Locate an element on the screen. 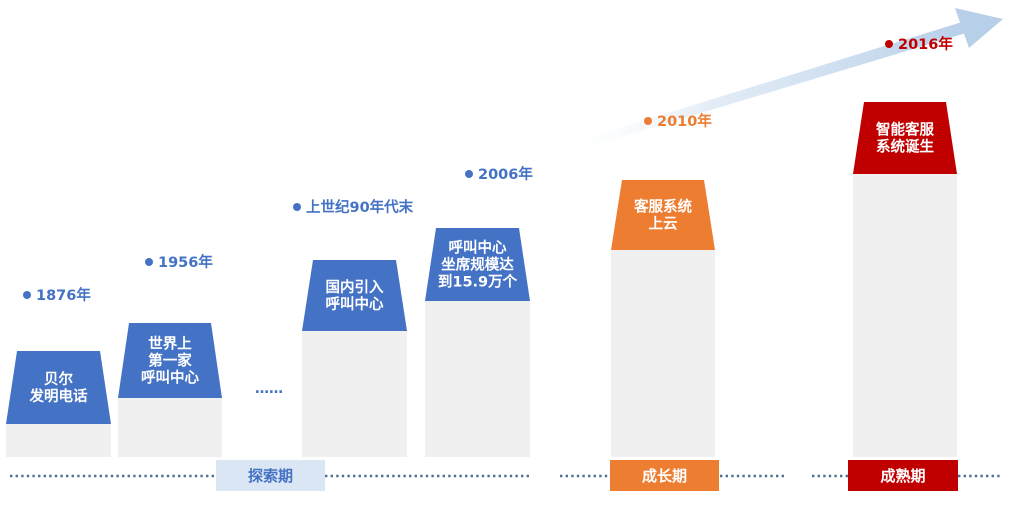 The height and width of the screenshot is (511, 1024). milestone-label-line: 国内引入 is located at coordinates (355, 287).